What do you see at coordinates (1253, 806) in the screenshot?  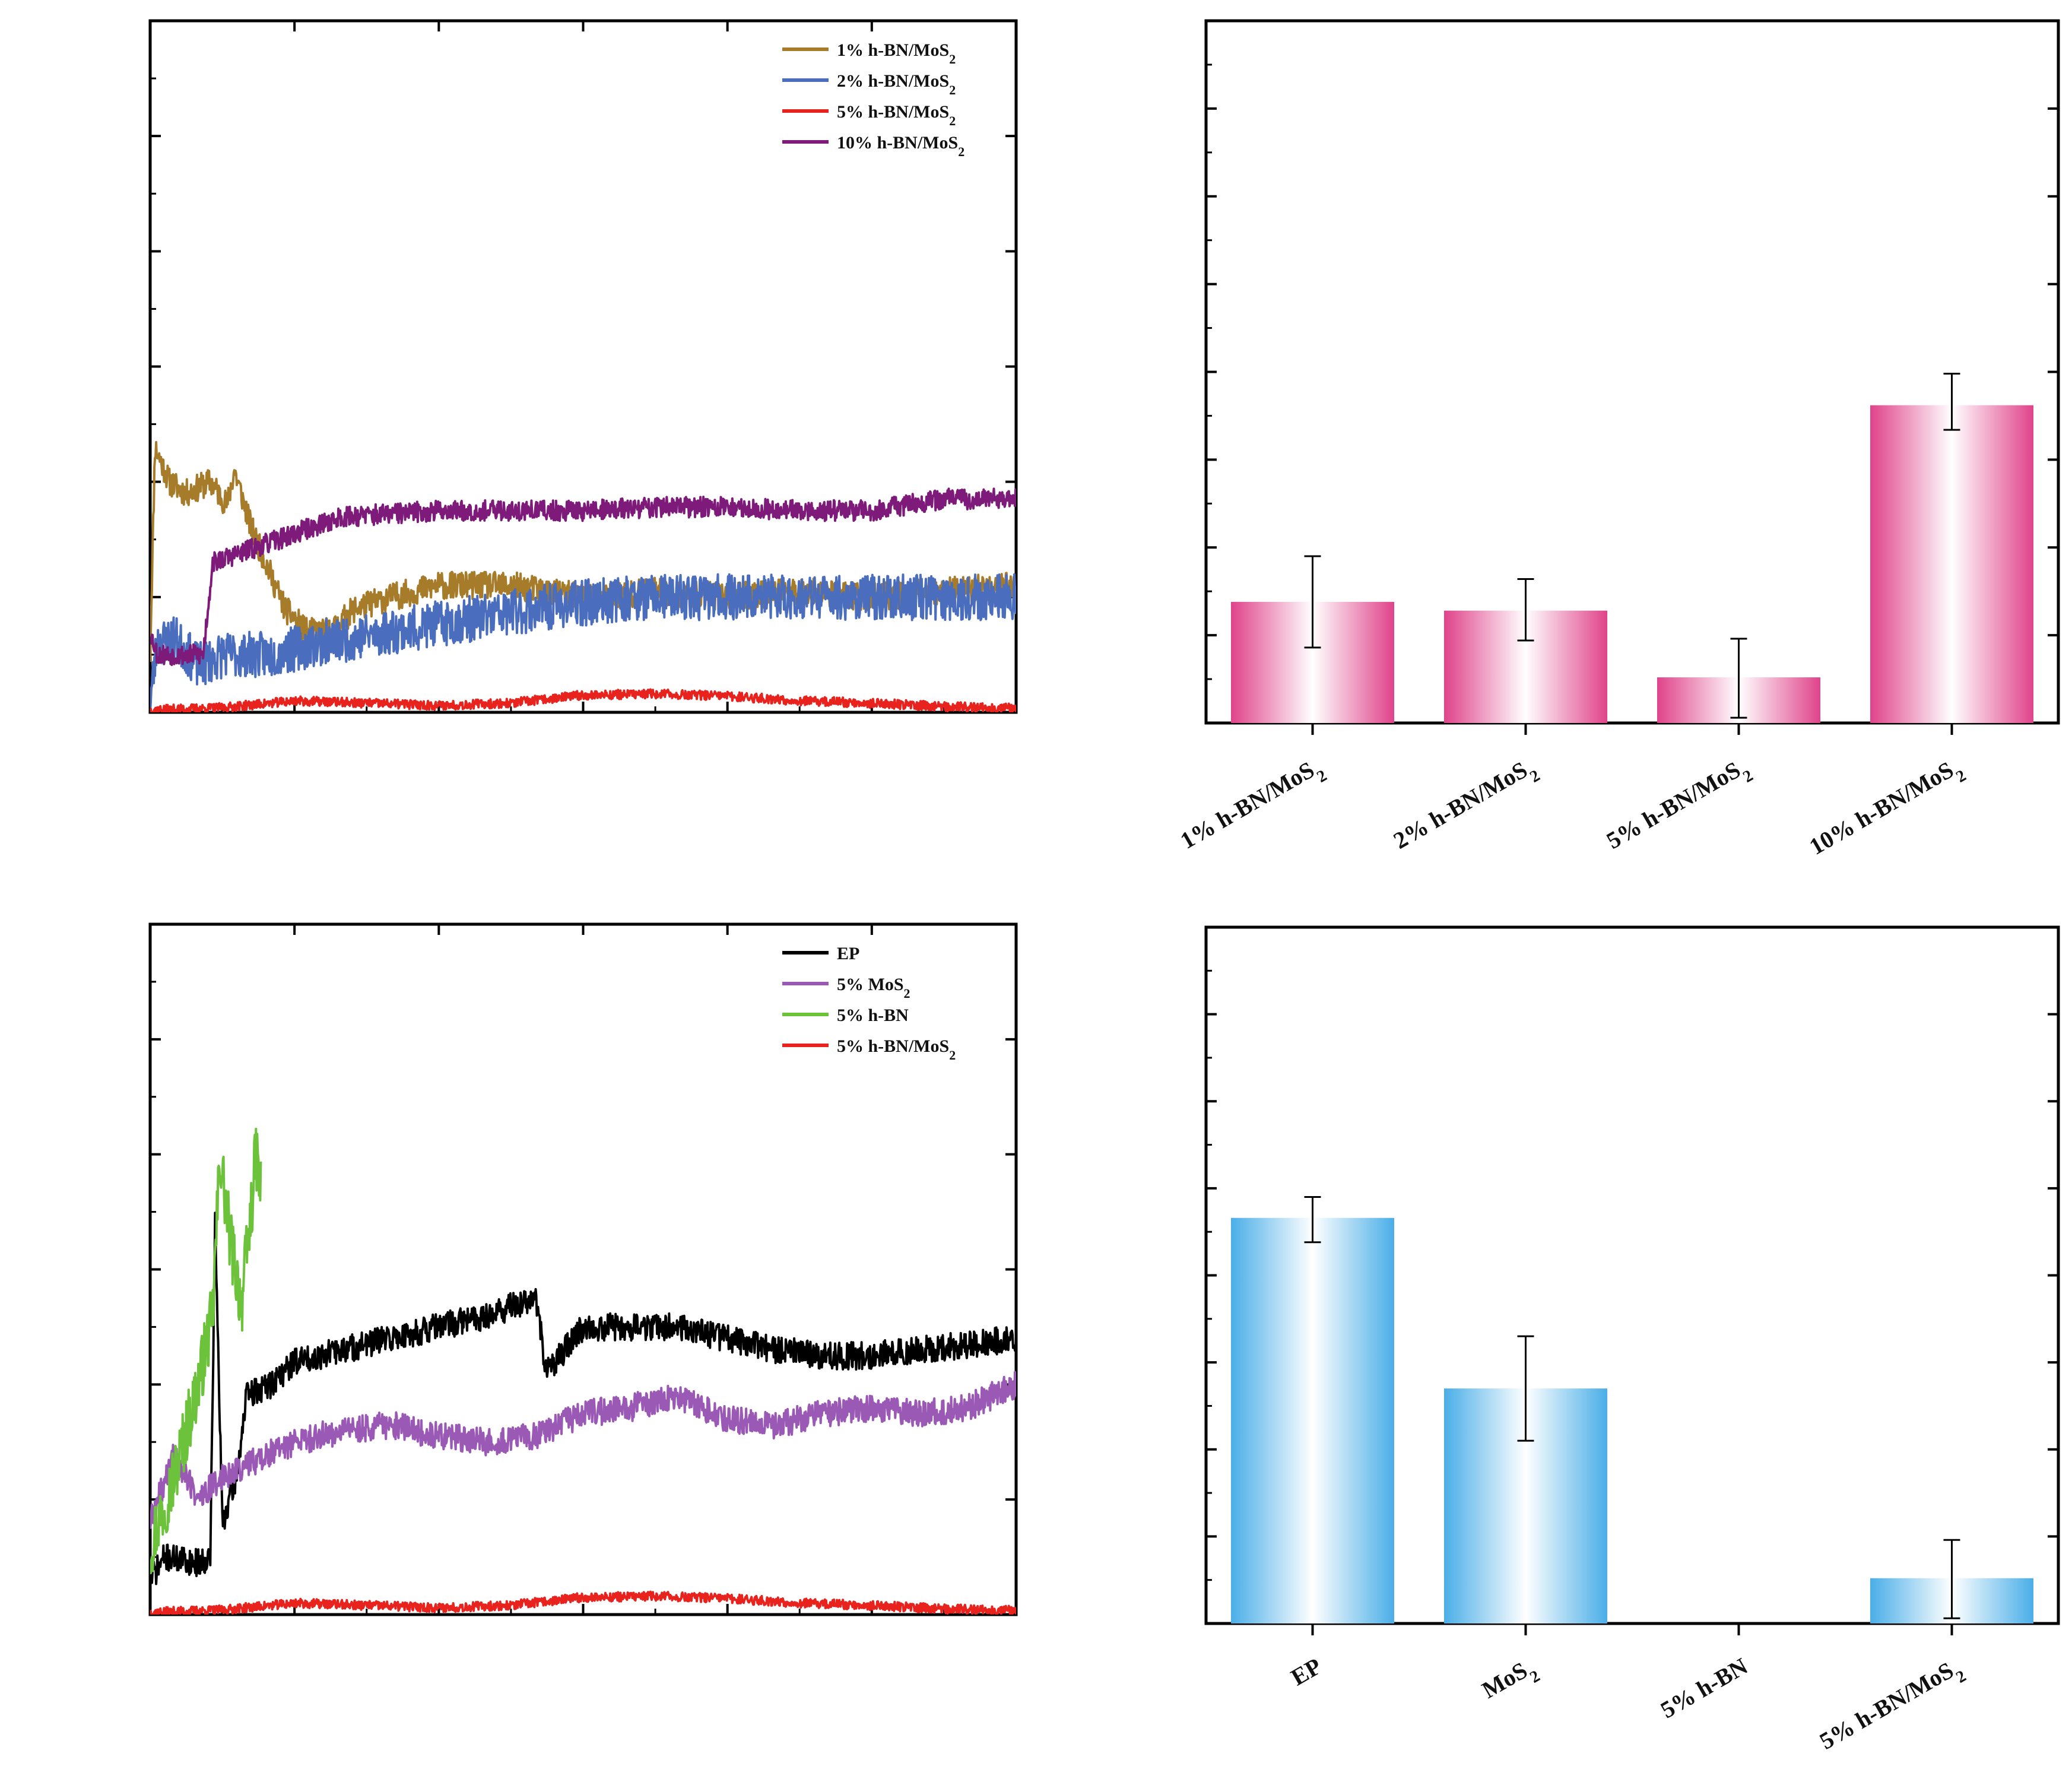 I see `category-label: 1% h-BN/MoS2` at bounding box center [1253, 806].